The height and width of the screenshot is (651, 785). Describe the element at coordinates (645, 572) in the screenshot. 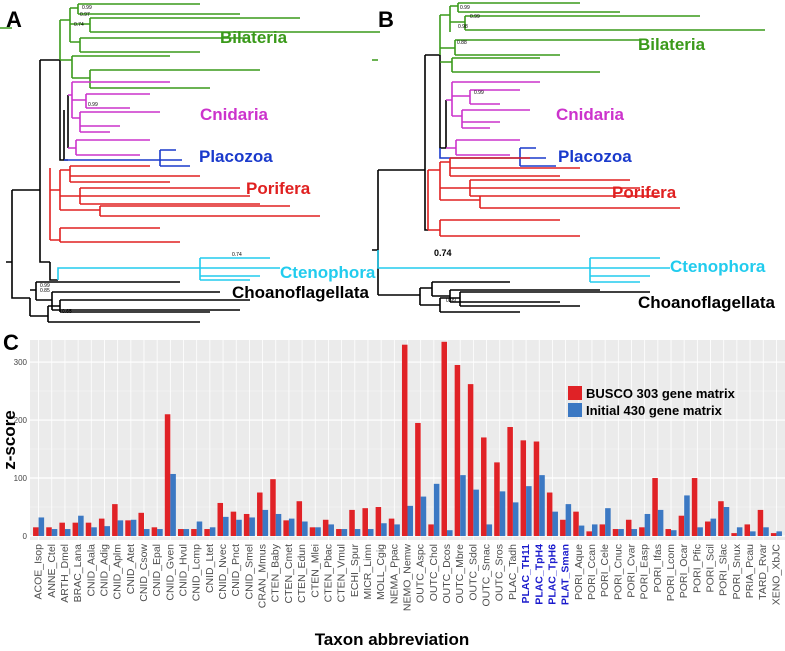

I see `x-tick-label: PORI_Easp` at that location.